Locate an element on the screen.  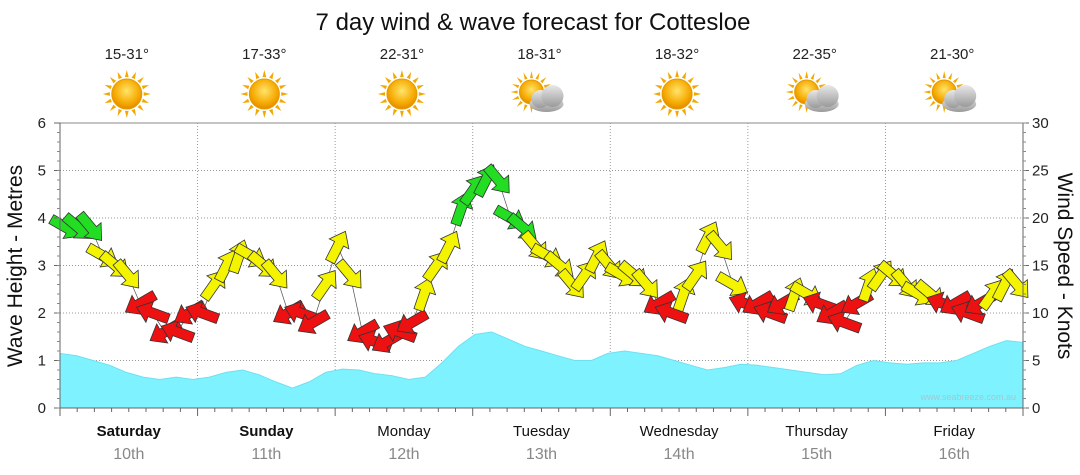
sun-cloud-icon is located at coordinates (950, 92).